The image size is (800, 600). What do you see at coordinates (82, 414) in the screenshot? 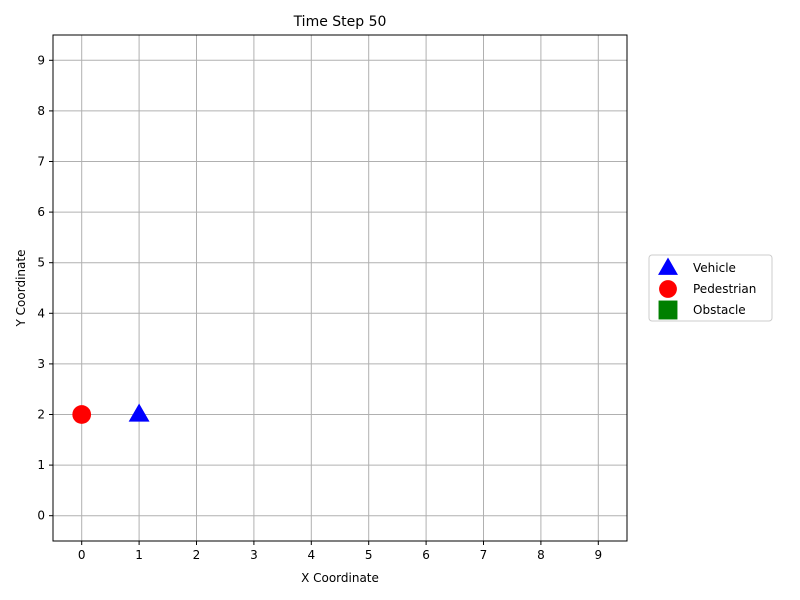
I see `pedestrian-point` at bounding box center [82, 414].